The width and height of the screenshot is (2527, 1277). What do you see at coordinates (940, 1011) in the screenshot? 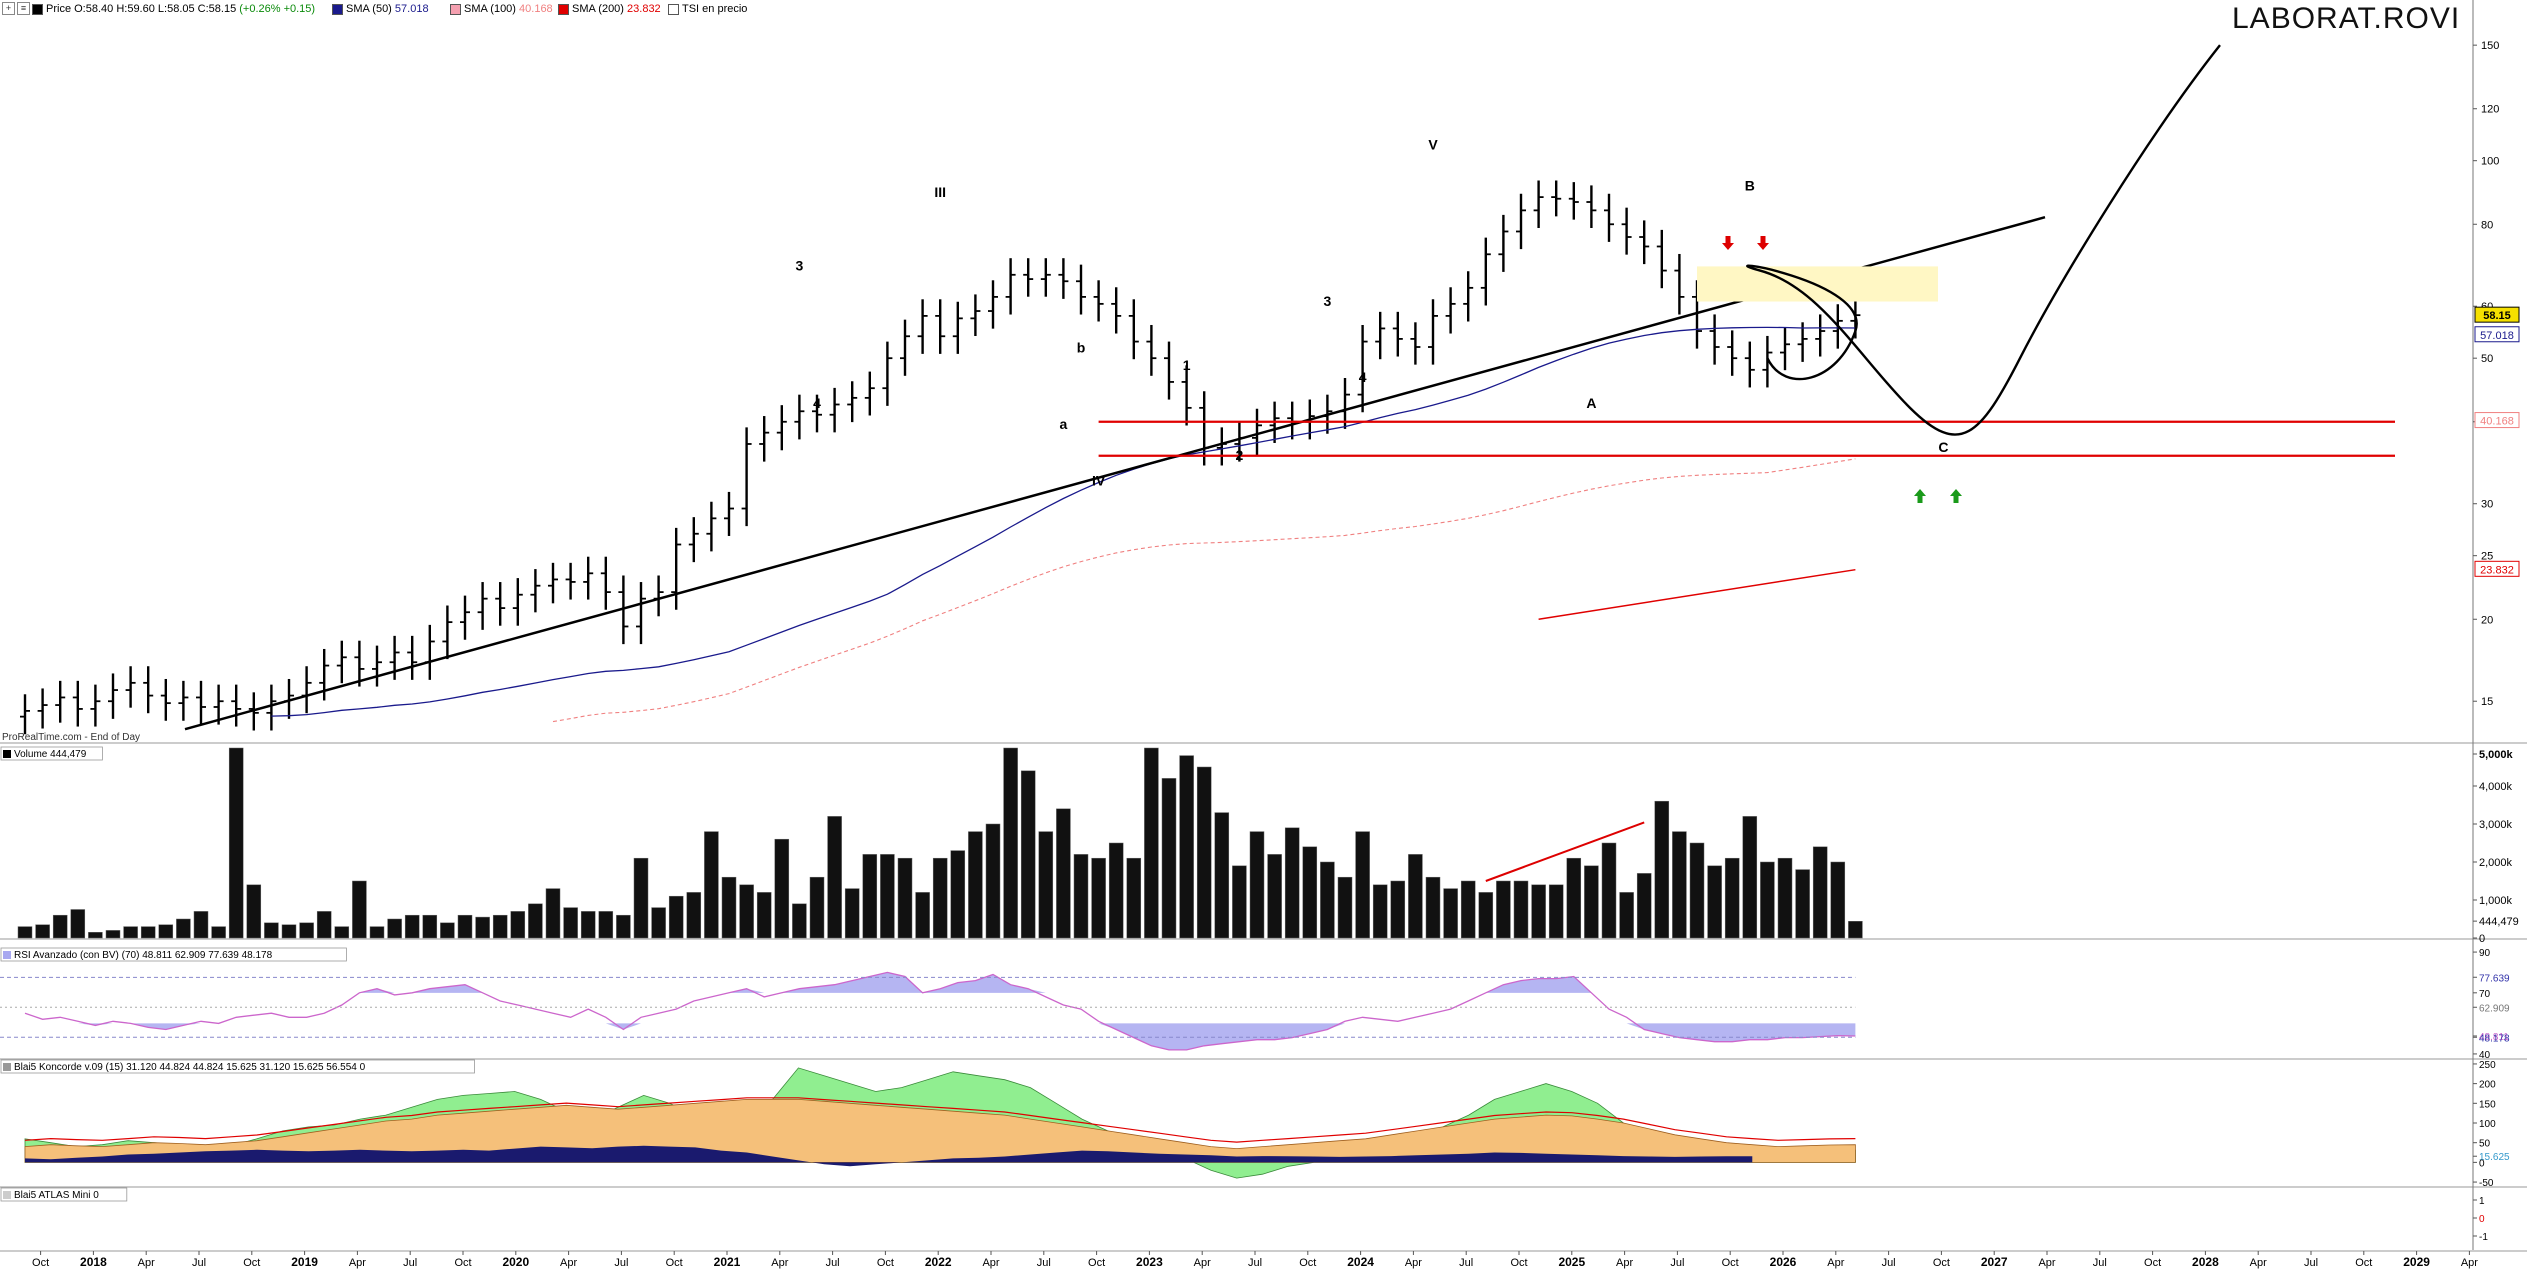
I see `rsi-line` at bounding box center [940, 1011].